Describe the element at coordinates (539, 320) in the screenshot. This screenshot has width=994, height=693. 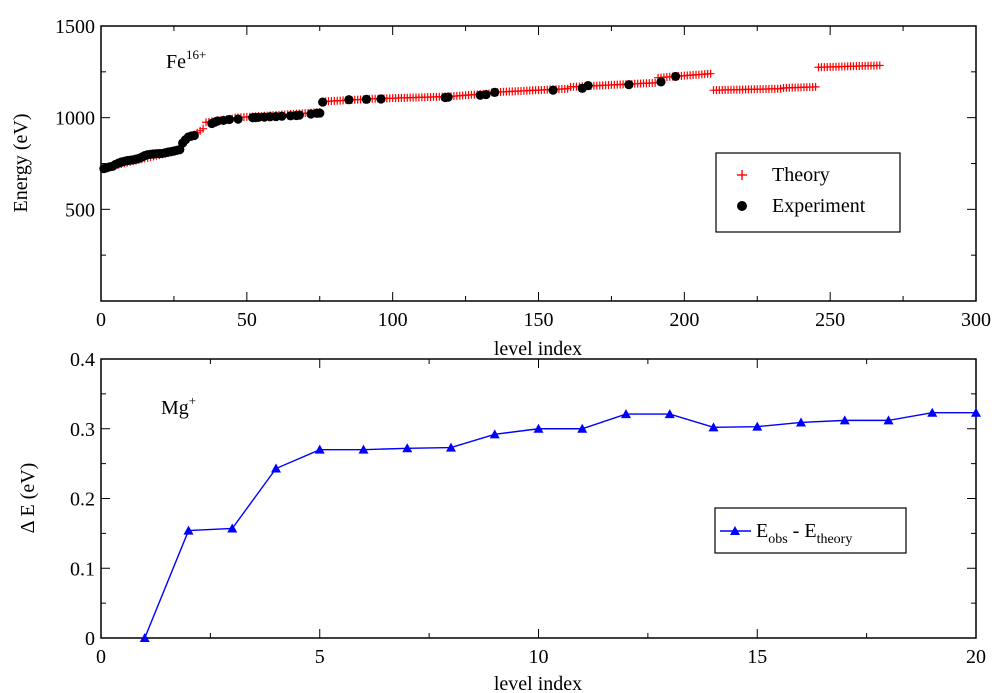
I see `x-tick-label: 150` at that location.